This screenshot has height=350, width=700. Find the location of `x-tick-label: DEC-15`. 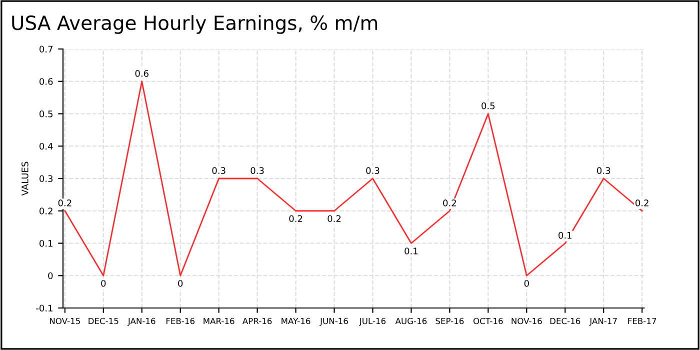

x-tick-label: DEC-15 is located at coordinates (103, 321).